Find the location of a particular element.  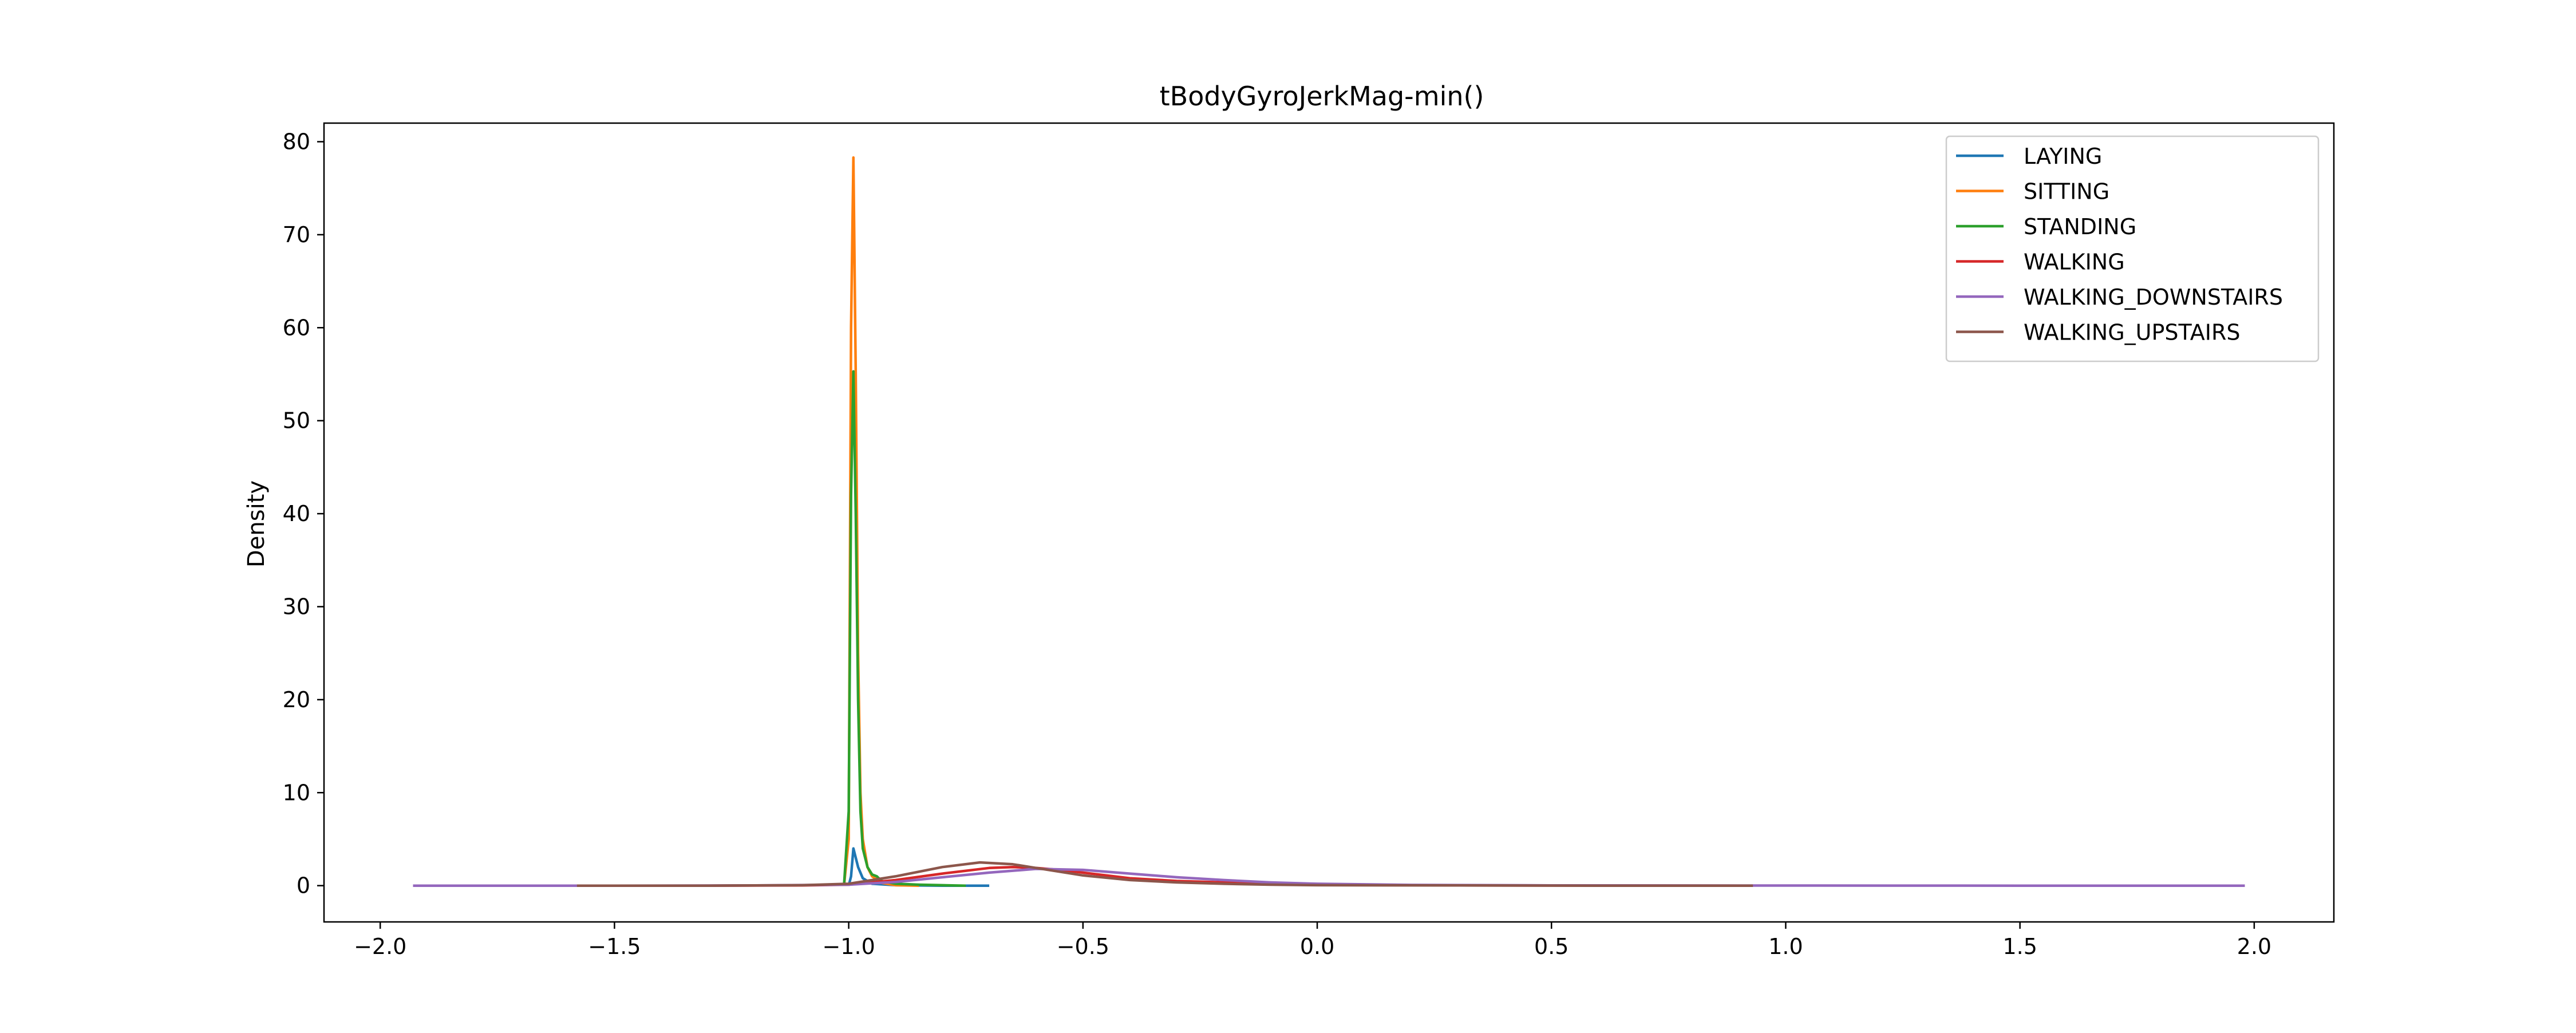

series-line-walking-upstairs is located at coordinates (1164, 874).